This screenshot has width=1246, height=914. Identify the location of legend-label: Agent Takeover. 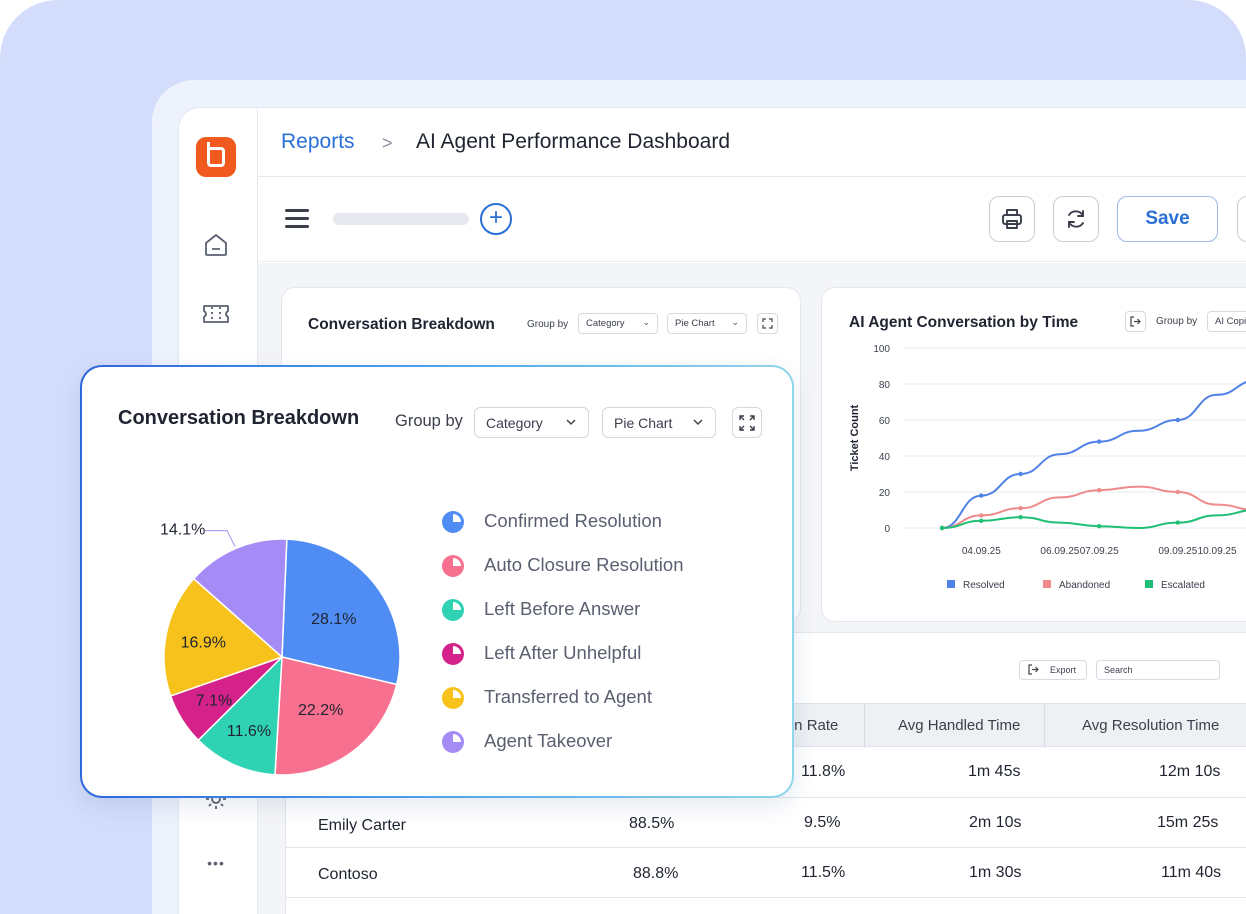
(548, 740).